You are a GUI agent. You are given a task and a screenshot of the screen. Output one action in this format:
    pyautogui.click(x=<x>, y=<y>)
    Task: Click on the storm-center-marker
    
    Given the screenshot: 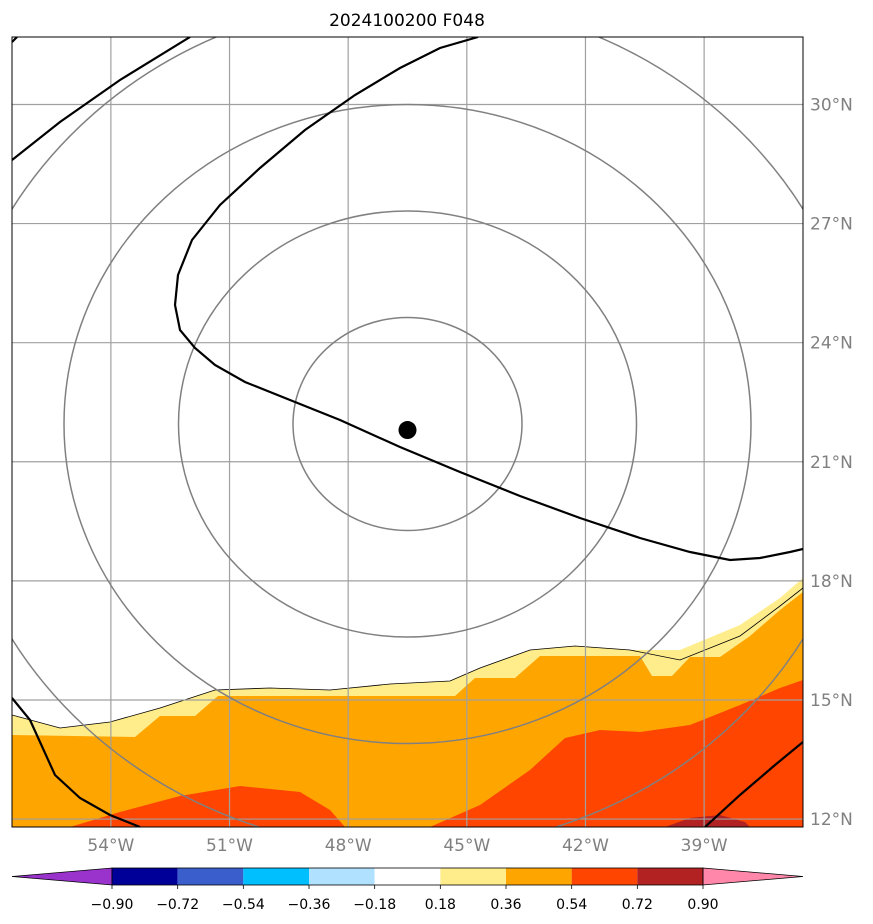 What is the action you would take?
    pyautogui.click(x=407, y=430)
    